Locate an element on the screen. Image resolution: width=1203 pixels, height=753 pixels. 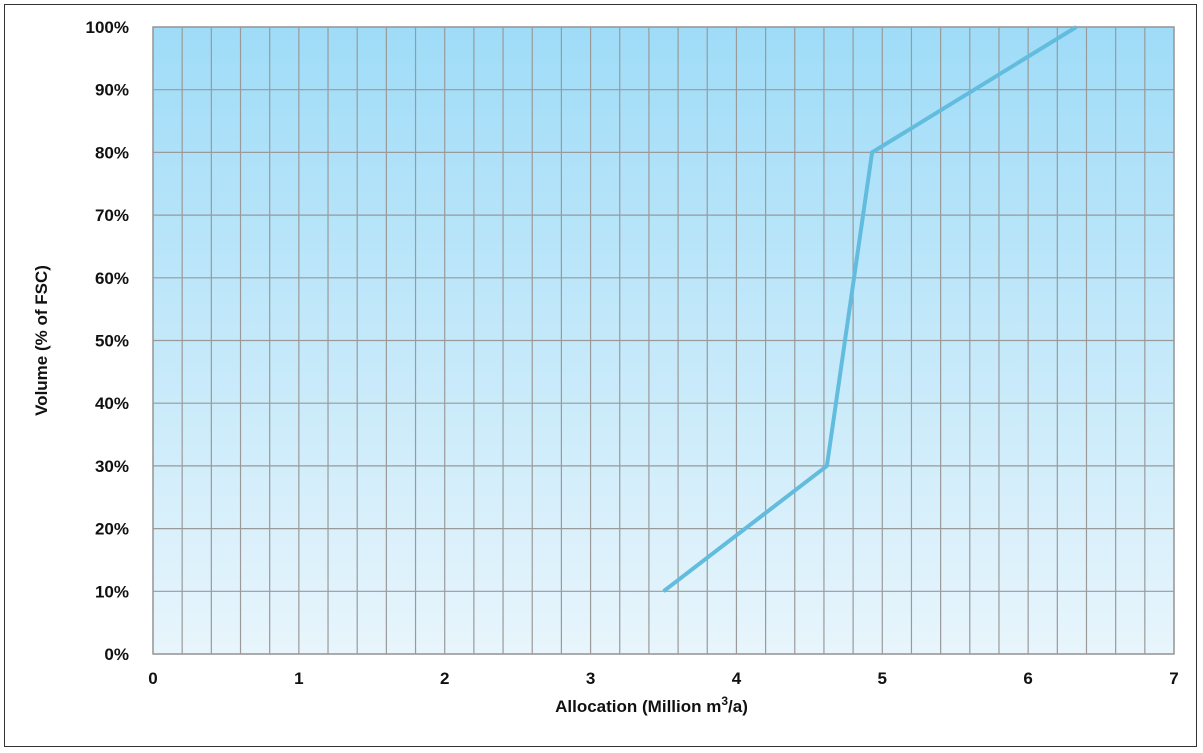
y-tick-label: 50% is located at coordinates (112, 341).